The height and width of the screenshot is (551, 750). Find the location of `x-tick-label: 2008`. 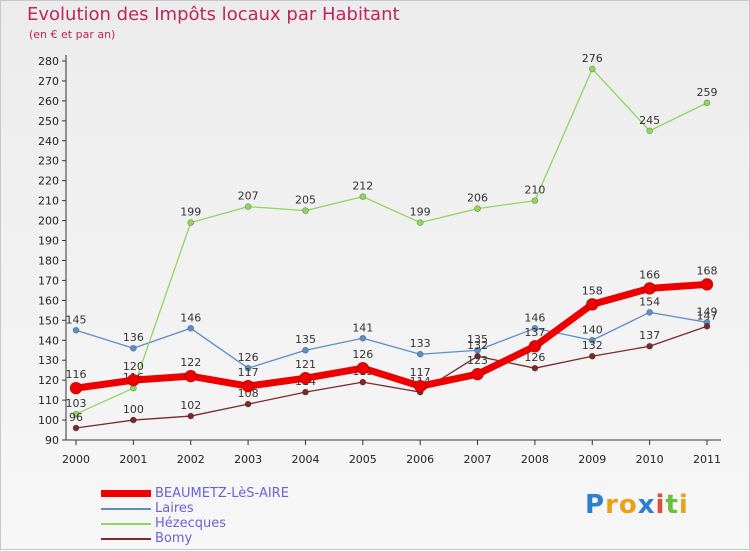

x-tick-label: 2008 is located at coordinates (535, 459).